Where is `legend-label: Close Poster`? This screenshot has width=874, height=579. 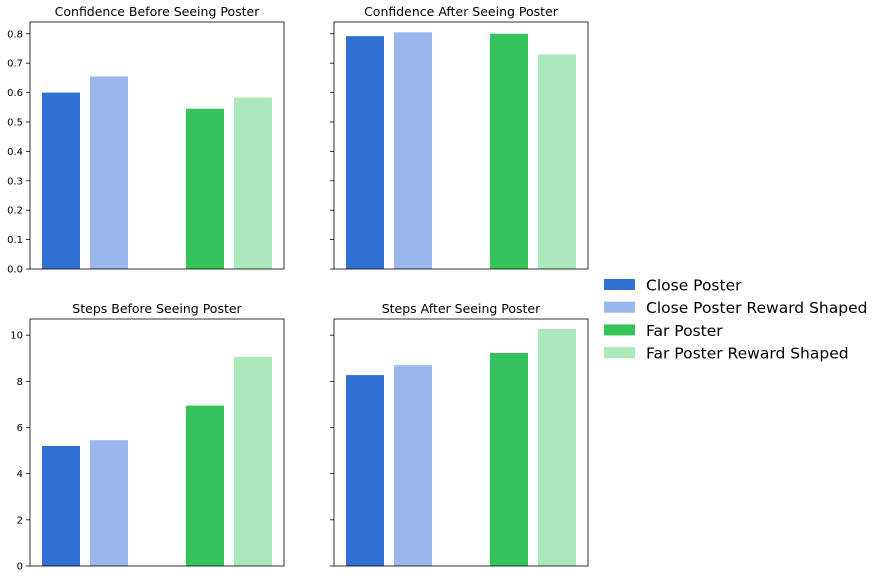
legend-label: Close Poster is located at coordinates (694, 286).